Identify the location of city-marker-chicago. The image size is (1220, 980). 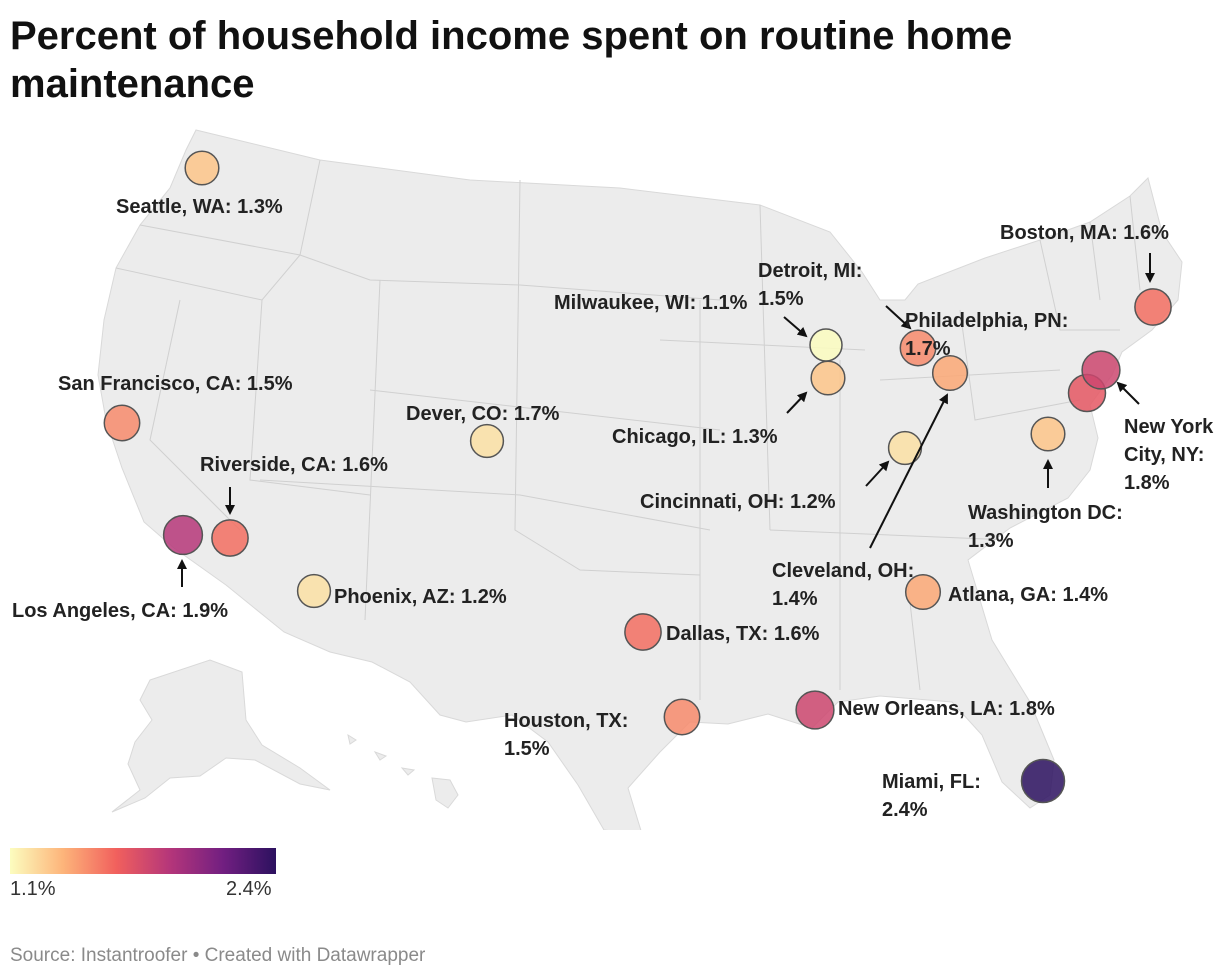
(828, 378).